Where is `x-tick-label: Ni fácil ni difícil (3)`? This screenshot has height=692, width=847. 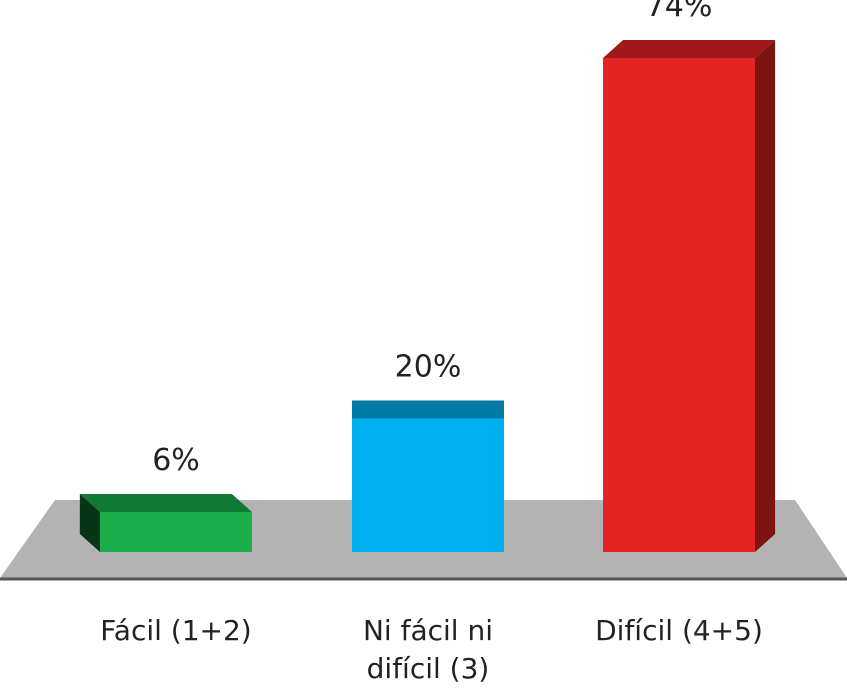 x-tick-label: Ni fácil ni difícil (3) is located at coordinates (428, 649).